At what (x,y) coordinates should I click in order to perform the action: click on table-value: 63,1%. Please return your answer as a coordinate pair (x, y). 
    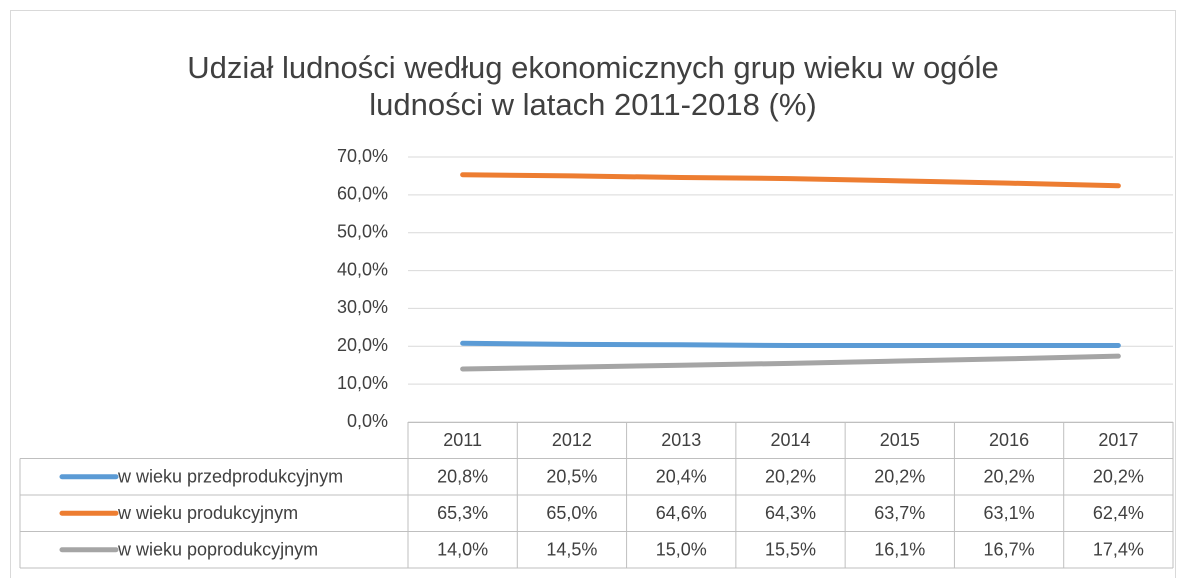
    Looking at the image, I should click on (1009, 513).